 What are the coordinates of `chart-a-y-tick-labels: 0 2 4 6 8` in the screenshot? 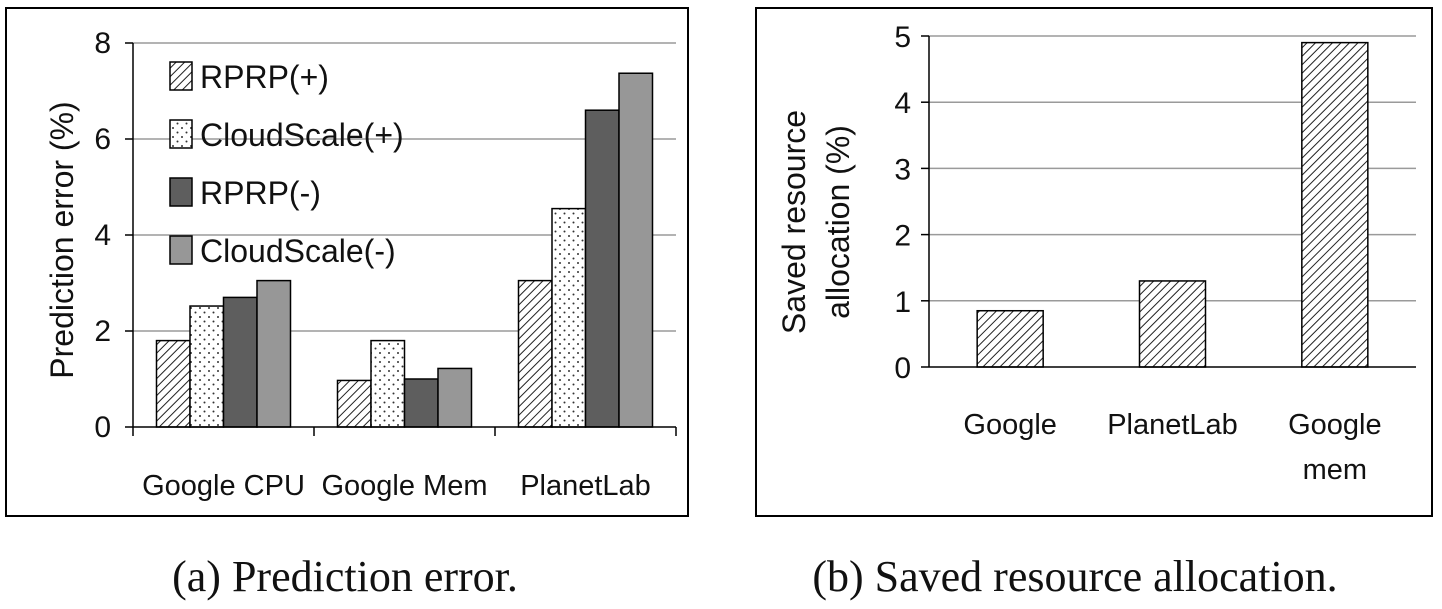 It's located at (102, 235).